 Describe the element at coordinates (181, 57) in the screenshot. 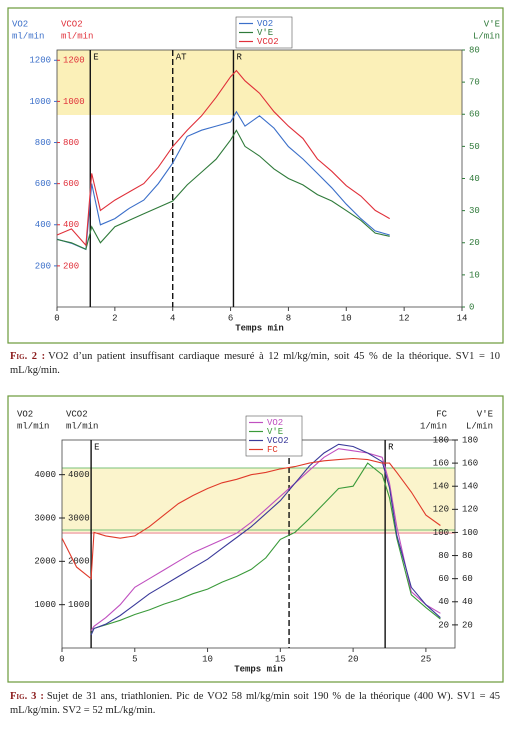

I see `event-label: AT` at that location.